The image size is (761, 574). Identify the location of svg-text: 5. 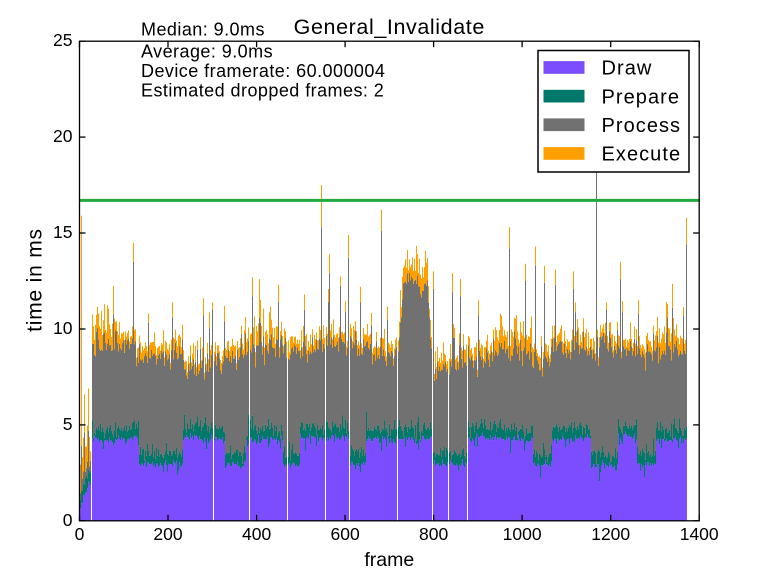
(68, 424).